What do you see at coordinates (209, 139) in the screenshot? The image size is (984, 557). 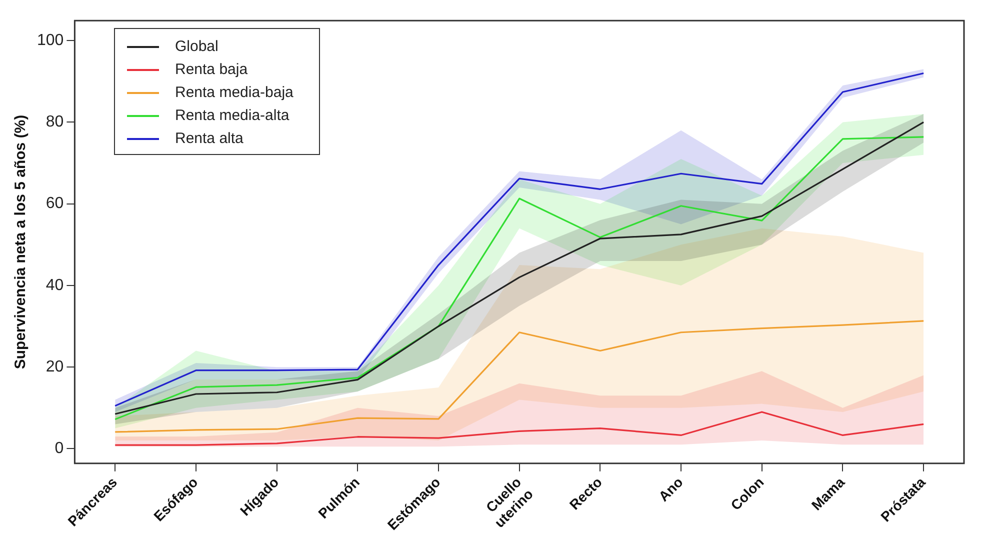 I see `legend-label: Renta alta` at bounding box center [209, 139].